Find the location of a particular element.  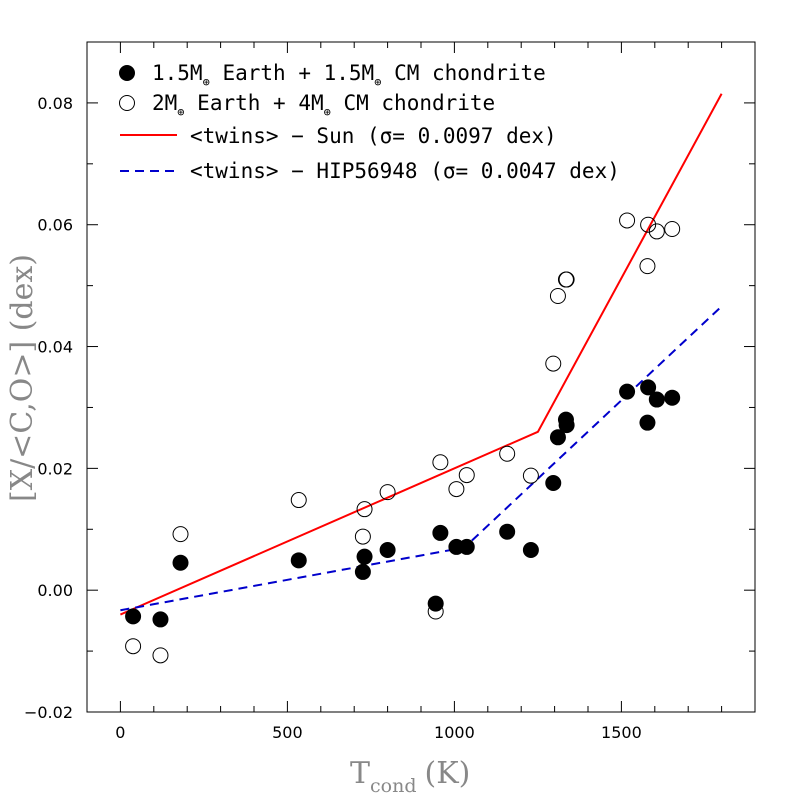

x-tick-label: 500 is located at coordinates (287, 732).